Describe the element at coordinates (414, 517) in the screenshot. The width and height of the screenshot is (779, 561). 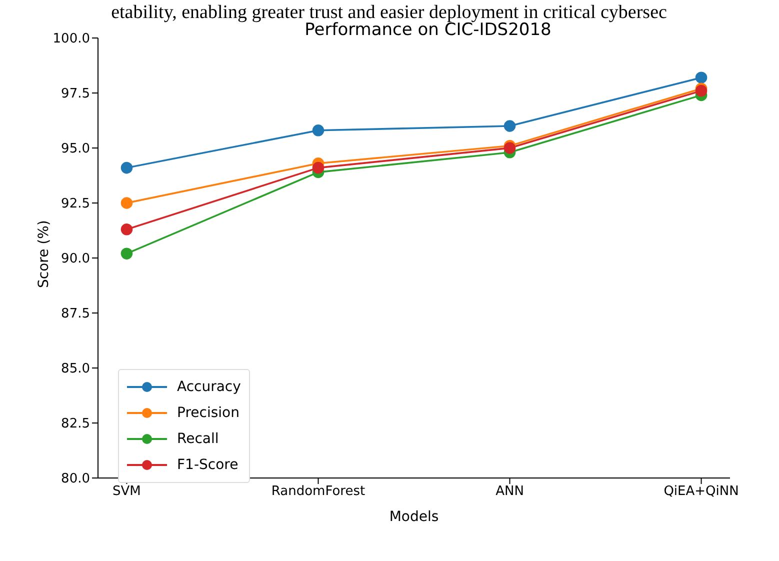
I see `x-axis-title: Models` at that location.